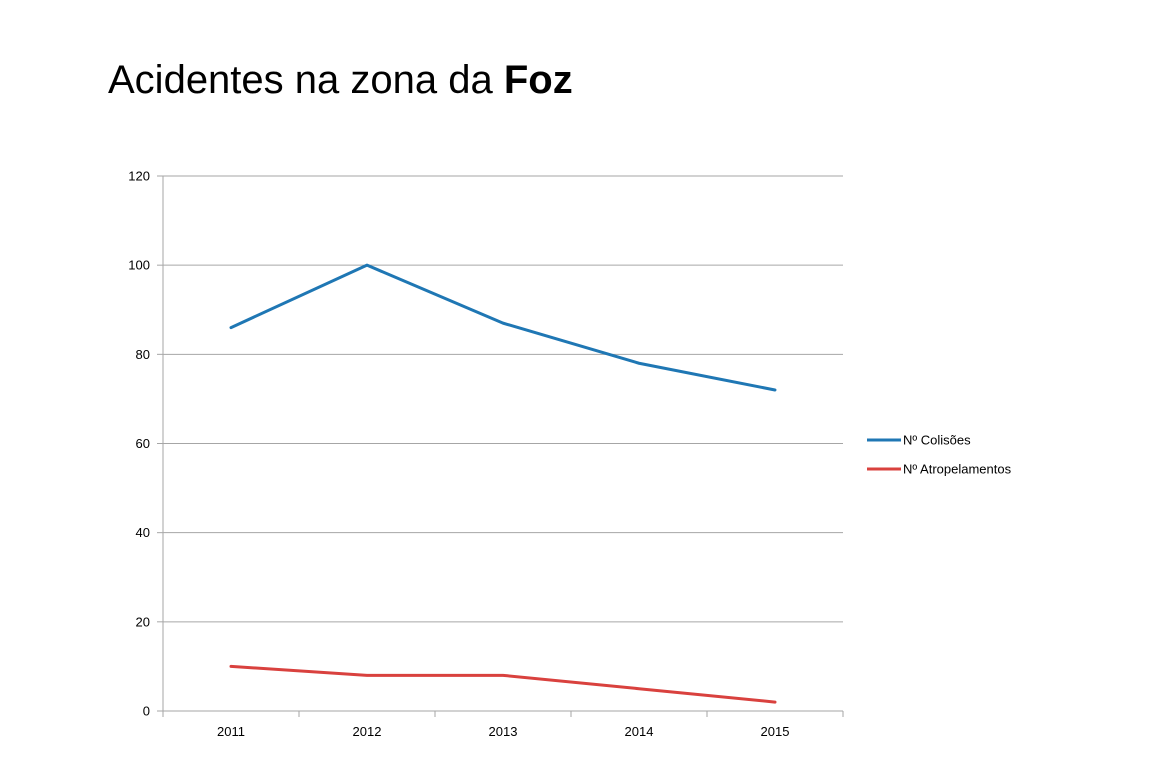 The width and height of the screenshot is (1160, 773). Describe the element at coordinates (139, 265) in the screenshot. I see `y-tick-label: 100` at that location.